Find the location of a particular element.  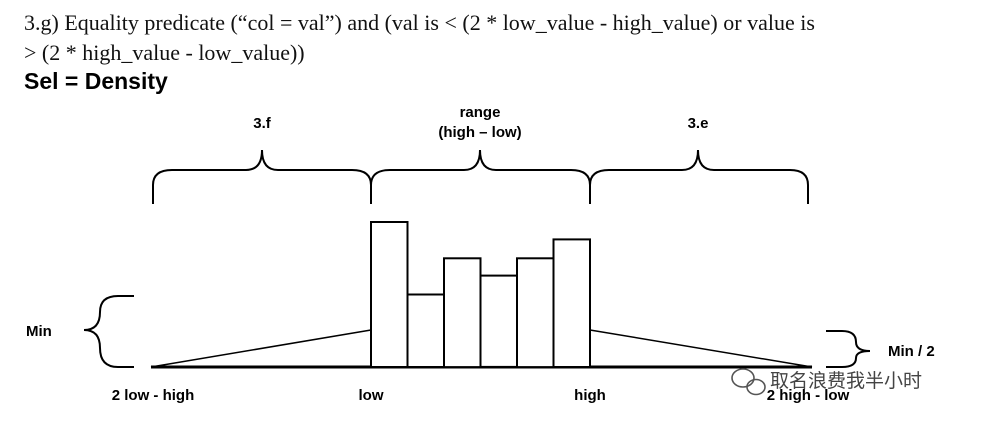

heading-line-2: > (2 * high_value - low_value)) is located at coordinates (164, 52).